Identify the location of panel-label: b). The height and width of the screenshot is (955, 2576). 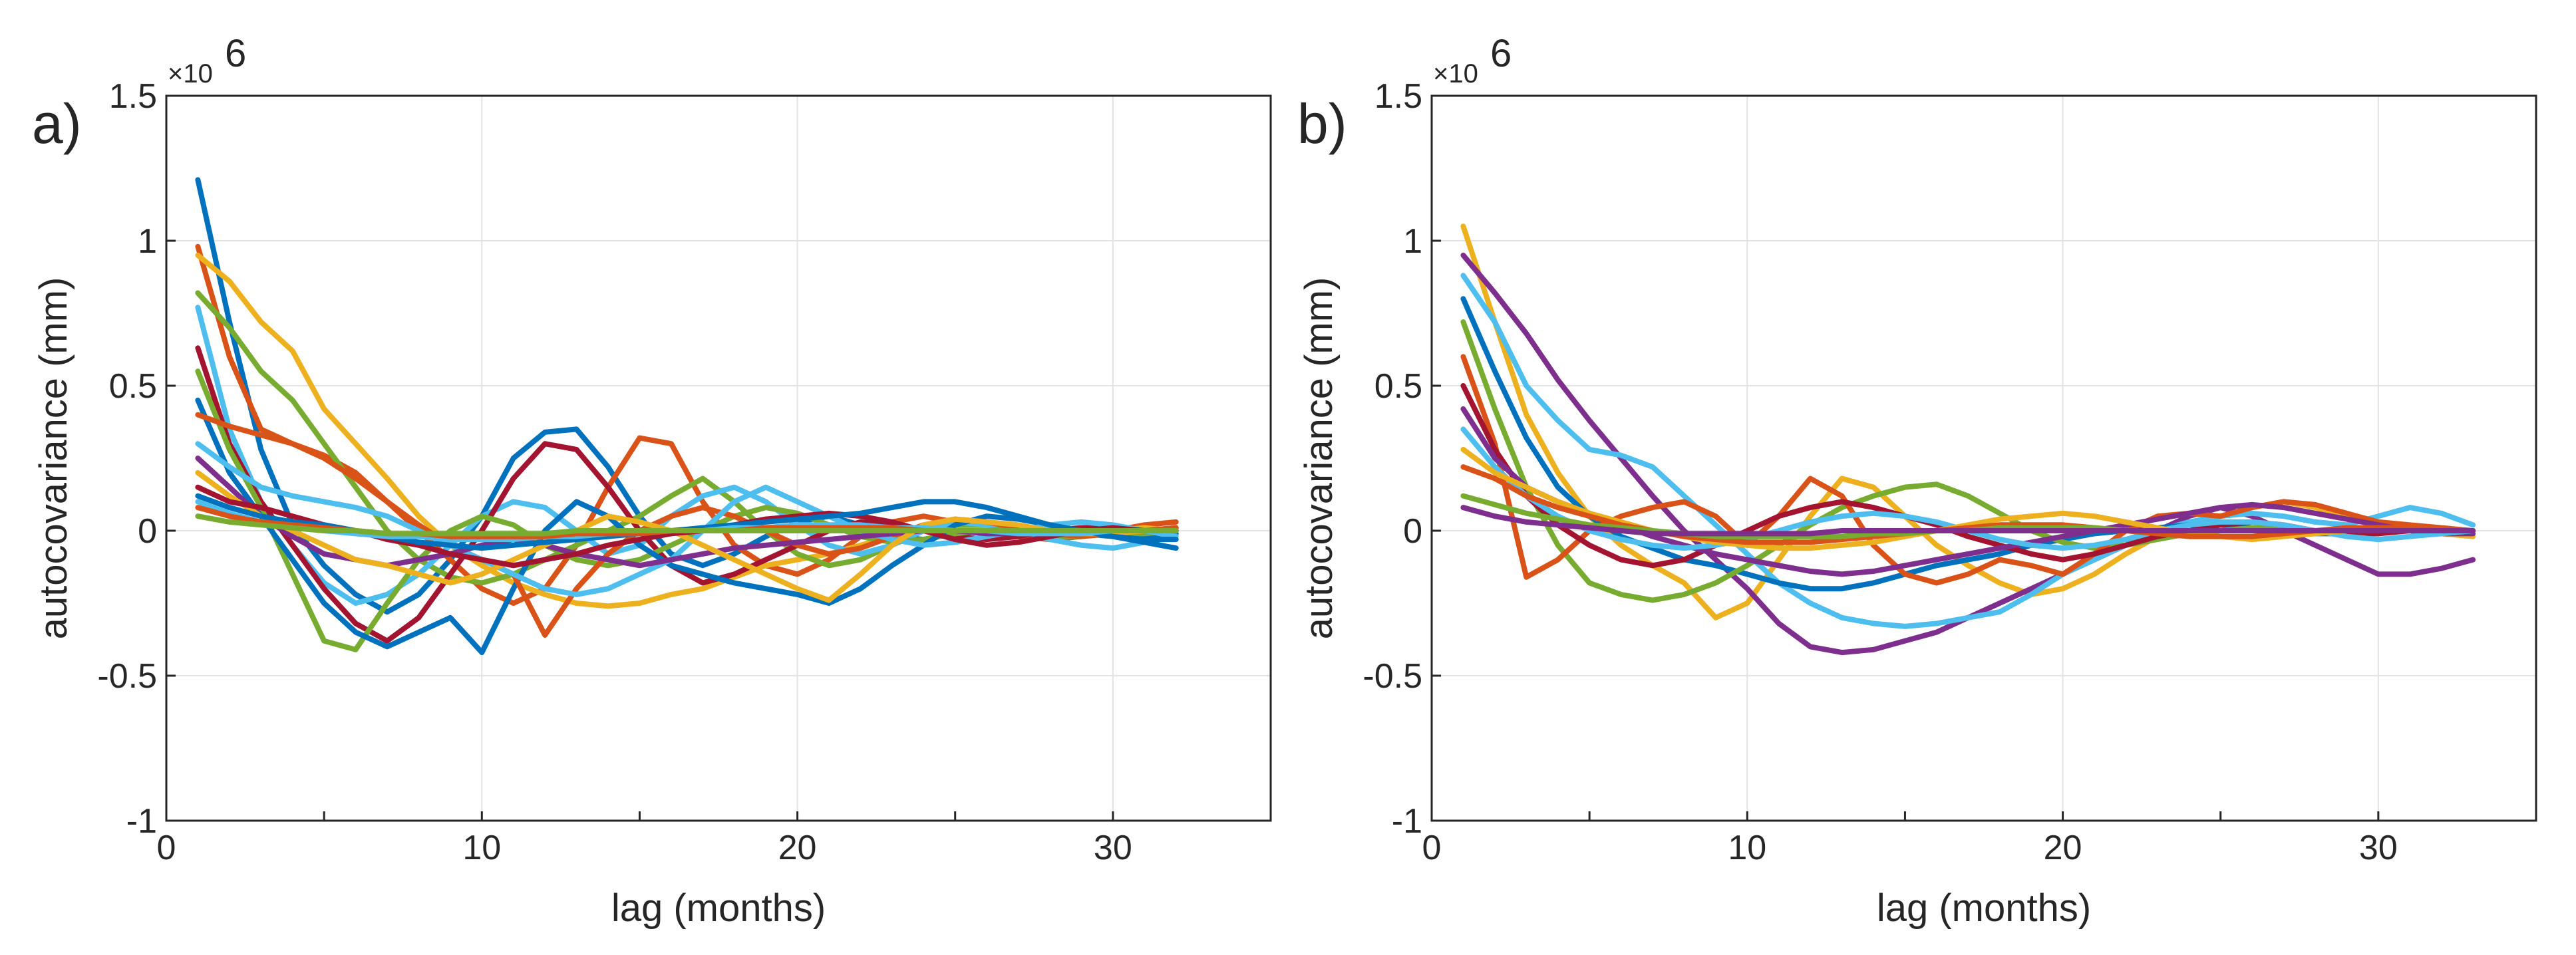
(1322, 123).